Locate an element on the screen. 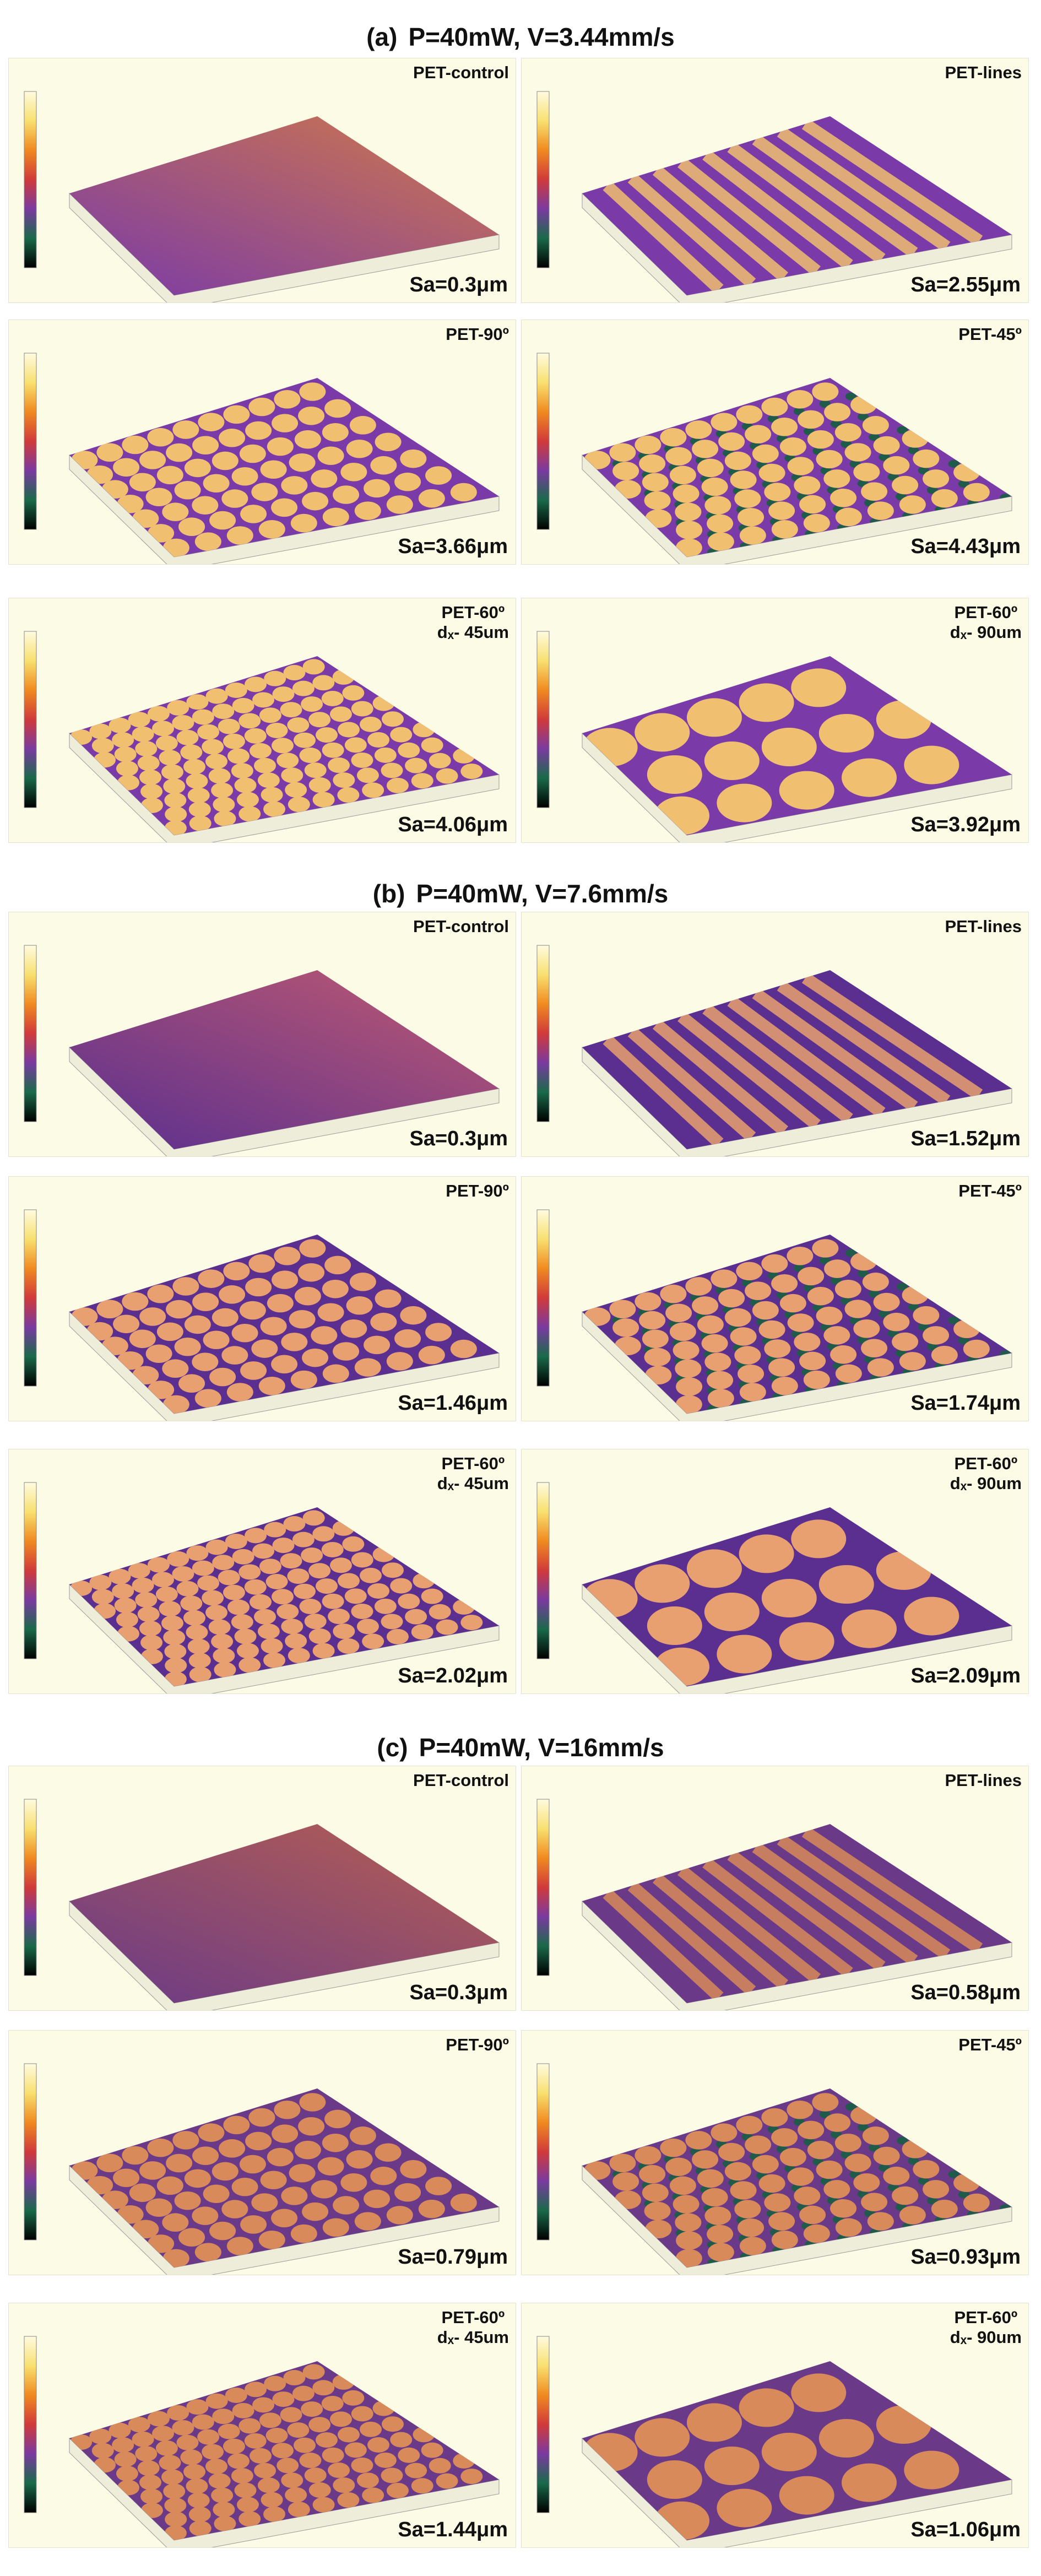 The width and height of the screenshot is (1041, 2576). sample-name: PET-90º is located at coordinates (478, 334).